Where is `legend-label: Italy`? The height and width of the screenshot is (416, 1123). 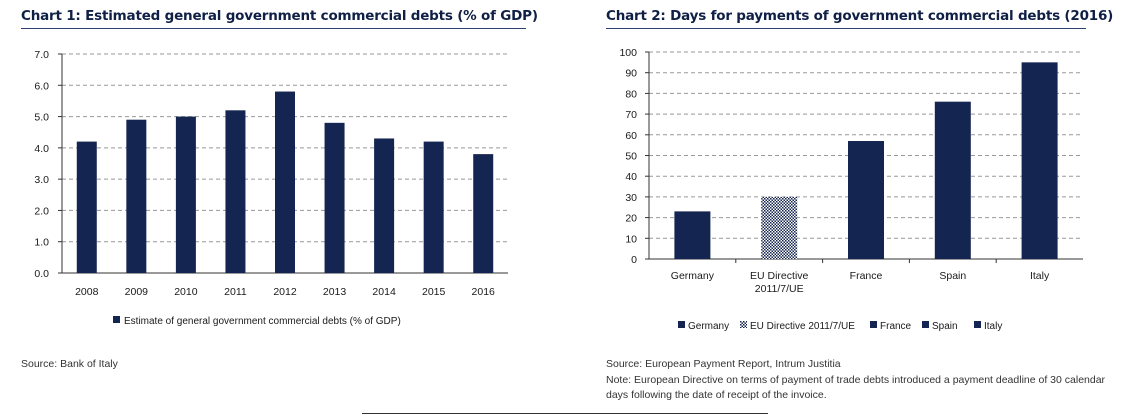 legend-label: Italy is located at coordinates (993, 326).